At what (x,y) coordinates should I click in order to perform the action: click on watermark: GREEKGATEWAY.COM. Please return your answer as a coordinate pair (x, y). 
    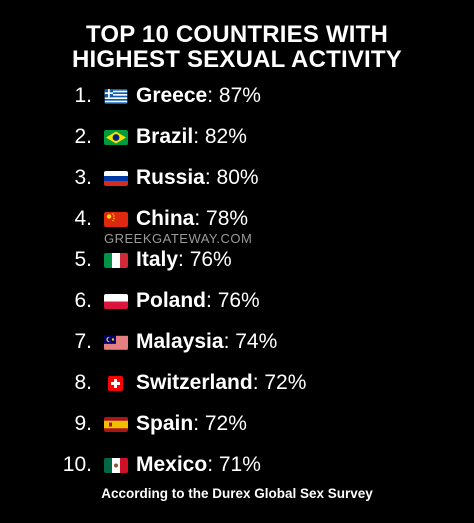
    Looking at the image, I should click on (178, 238).